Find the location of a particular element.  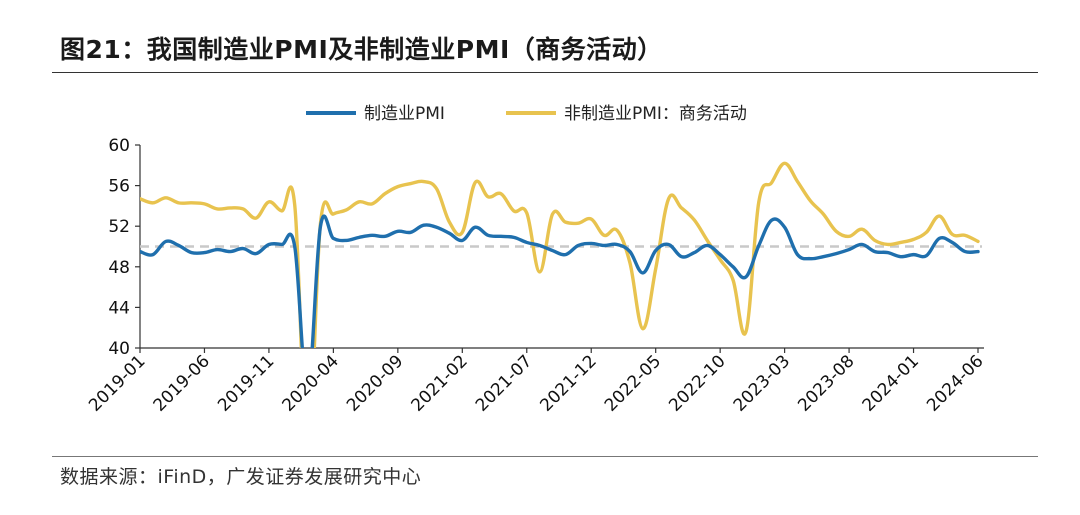

x-tick-label: 2019-11 is located at coordinates (246, 383).